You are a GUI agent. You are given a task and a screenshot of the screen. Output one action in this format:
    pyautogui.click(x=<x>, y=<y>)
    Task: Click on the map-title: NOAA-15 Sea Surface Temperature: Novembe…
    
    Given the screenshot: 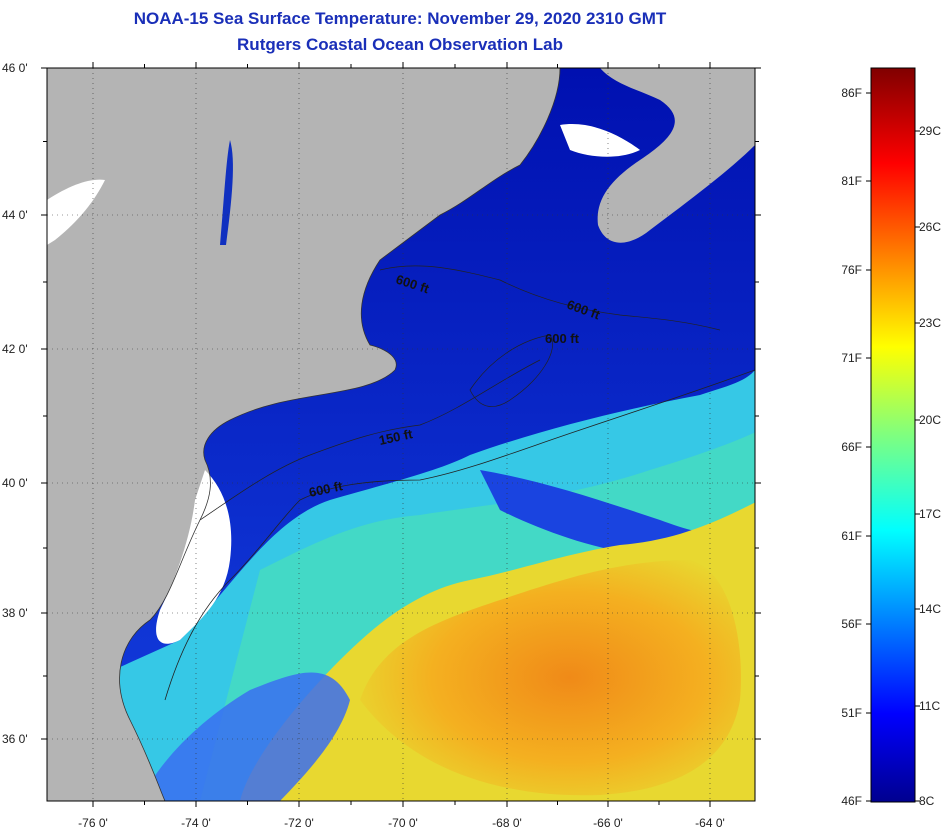 What is the action you would take?
    pyautogui.click(x=400, y=18)
    